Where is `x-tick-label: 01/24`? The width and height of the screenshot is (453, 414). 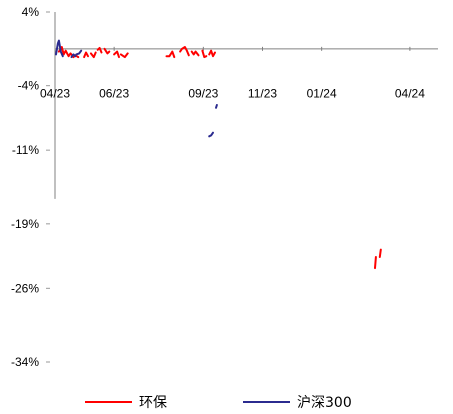 x-tick-label: 01/24 is located at coordinates (322, 94).